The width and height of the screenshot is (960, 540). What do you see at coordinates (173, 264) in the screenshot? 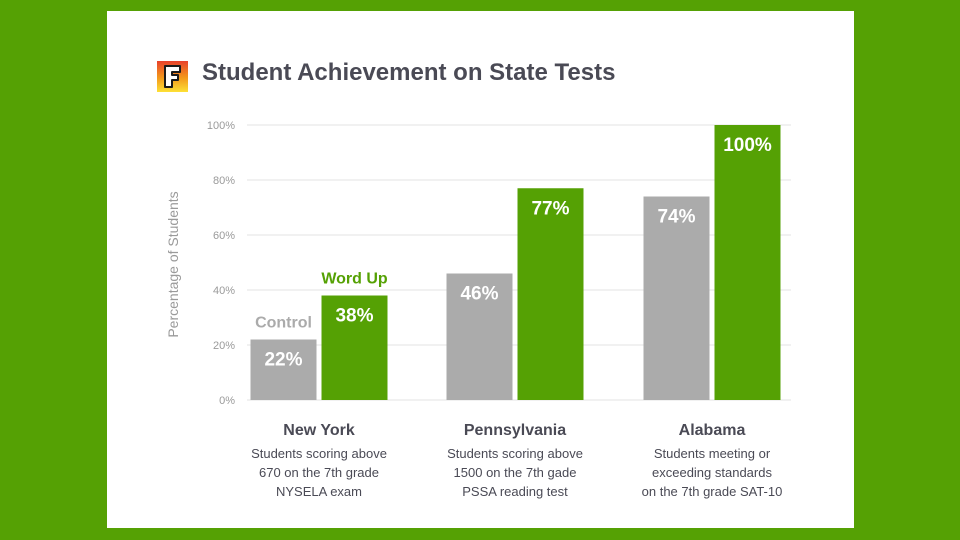
I see `y-axis-label: Percentage of Students` at bounding box center [173, 264].